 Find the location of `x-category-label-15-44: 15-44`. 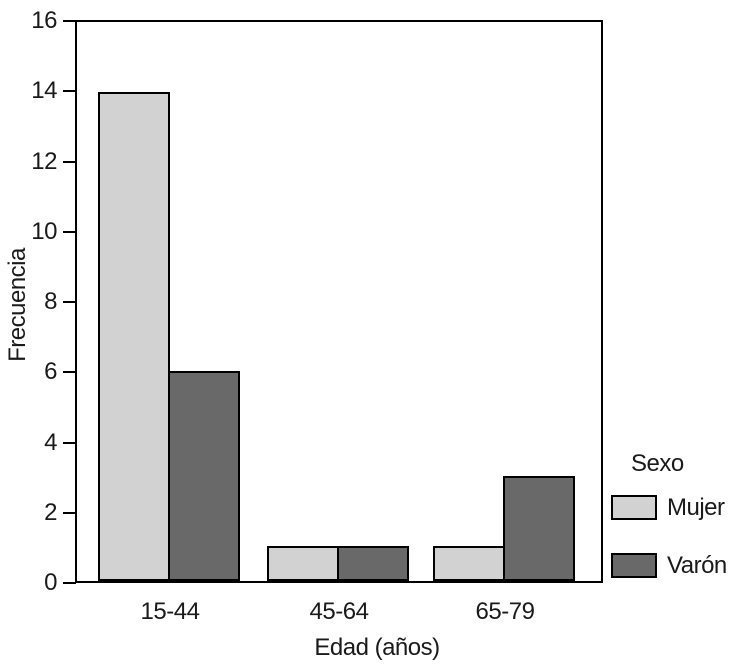

x-category-label-15-44: 15-44 is located at coordinates (170, 611).